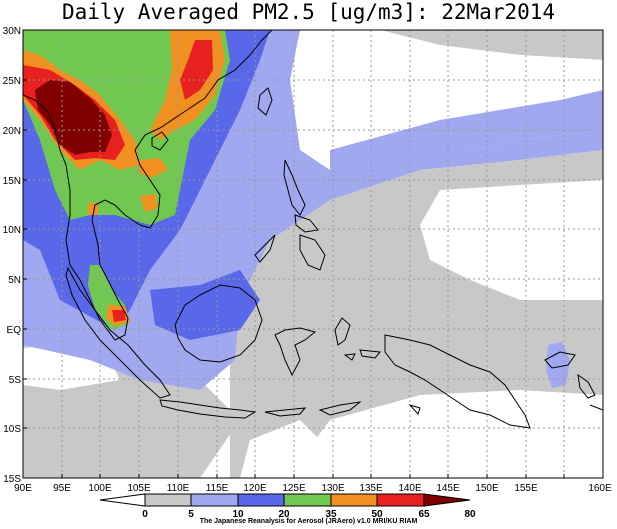 This screenshot has height=529, width=617. What do you see at coordinates (119, 316) in the screenshot?
I see `field-65-80-spot` at bounding box center [119, 316].